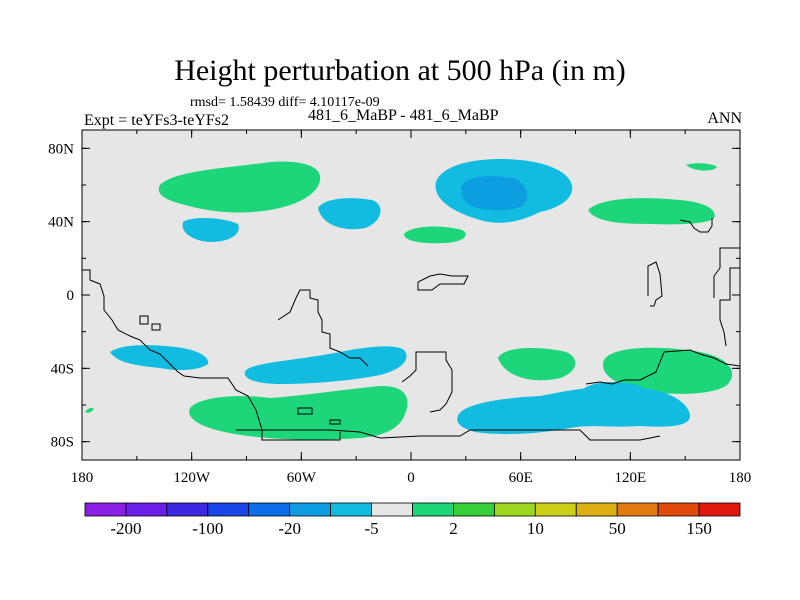  What do you see at coordinates (159, 358) in the screenshot?
I see `region-south-pacific-west-low` at bounding box center [159, 358].